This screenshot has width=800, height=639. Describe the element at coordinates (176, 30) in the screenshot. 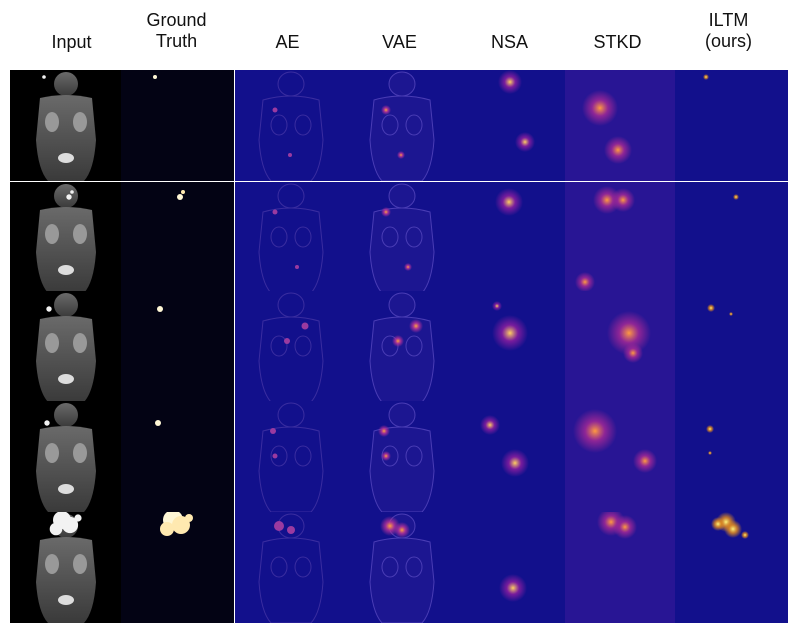

I see `header-ground-truth: Ground Truth` at that location.